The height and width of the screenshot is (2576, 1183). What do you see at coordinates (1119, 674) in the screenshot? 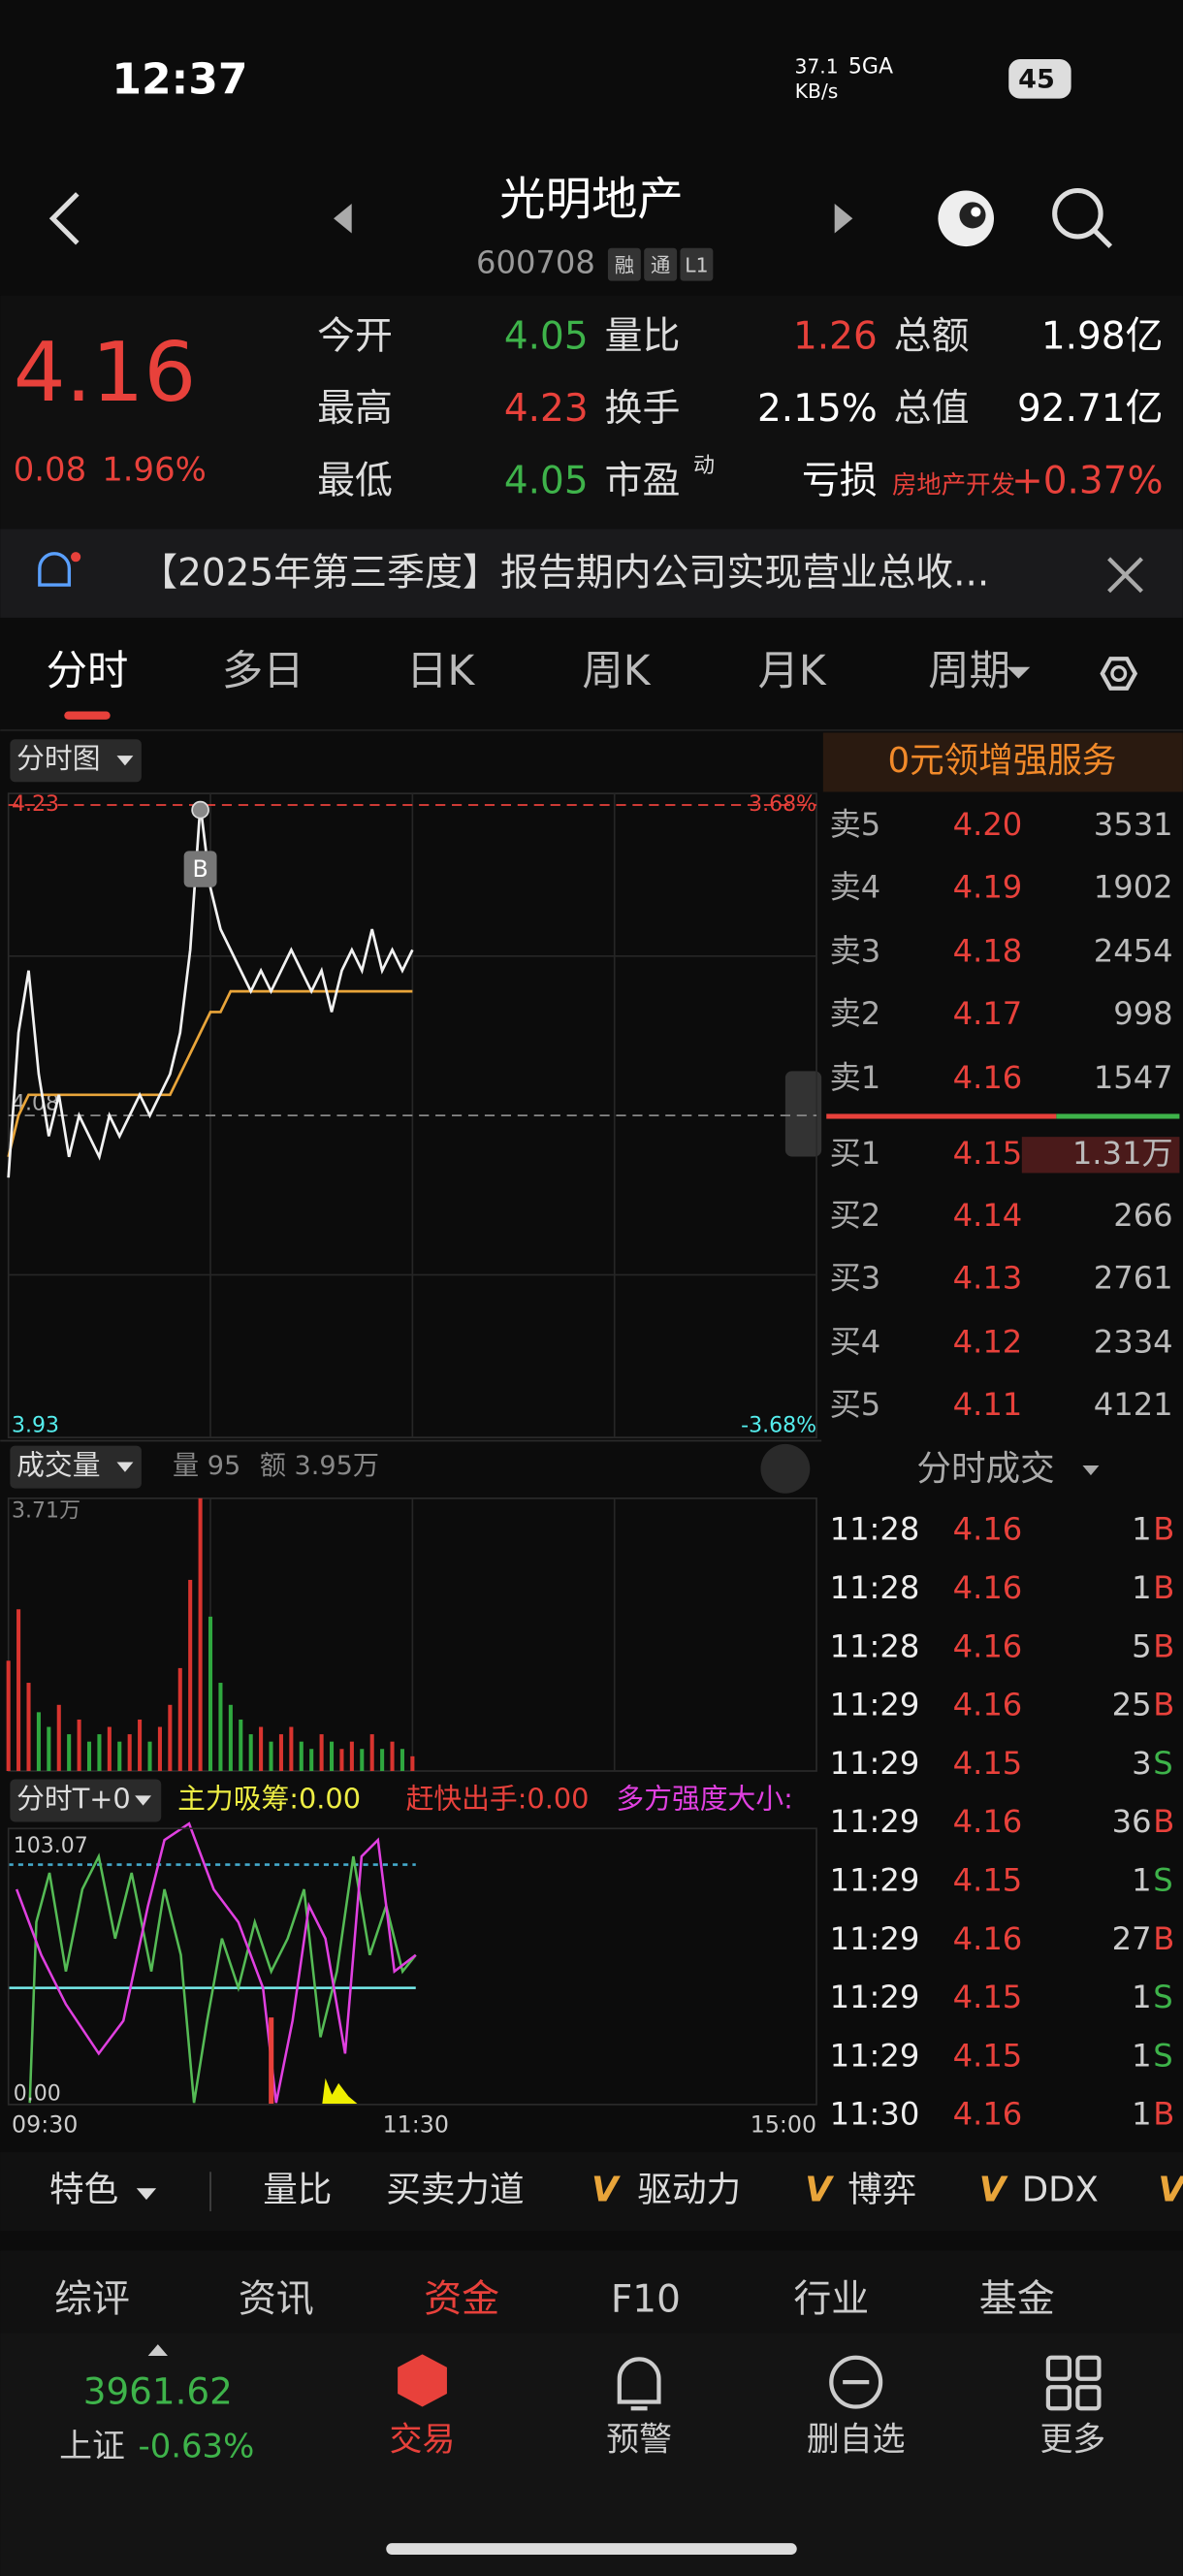
I see `settings-icon` at bounding box center [1119, 674].